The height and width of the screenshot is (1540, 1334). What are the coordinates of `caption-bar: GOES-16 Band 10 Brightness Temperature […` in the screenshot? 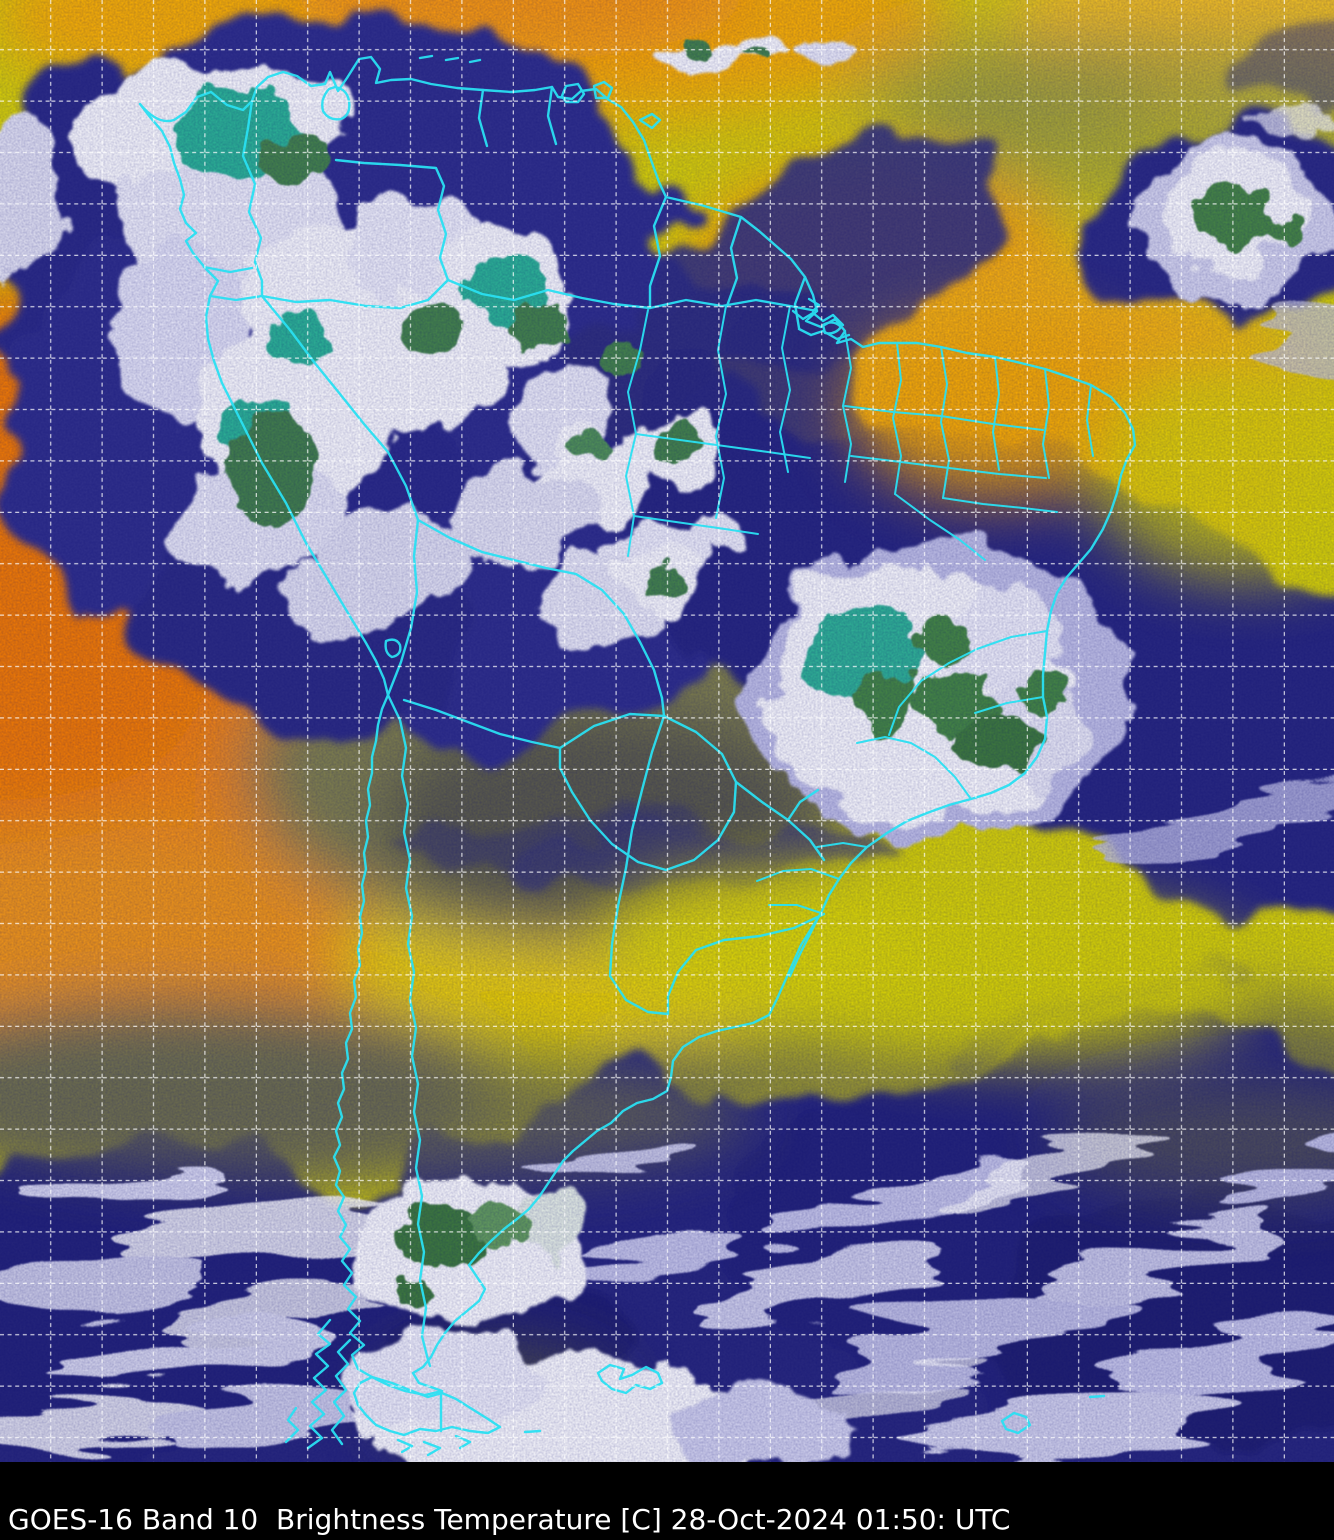 It's located at (667, 1501).